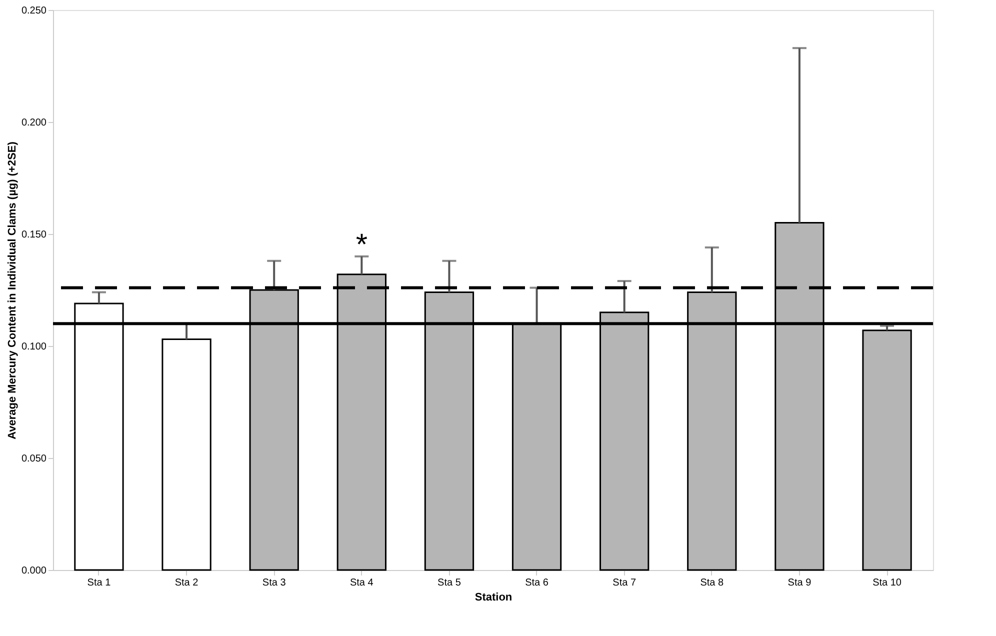 The image size is (996, 636). I want to click on y-tick-label: 0.000, so click(34, 571).